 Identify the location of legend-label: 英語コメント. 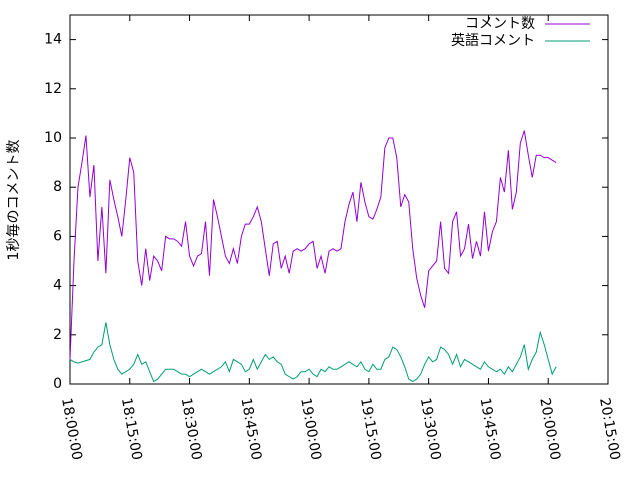
(493, 40).